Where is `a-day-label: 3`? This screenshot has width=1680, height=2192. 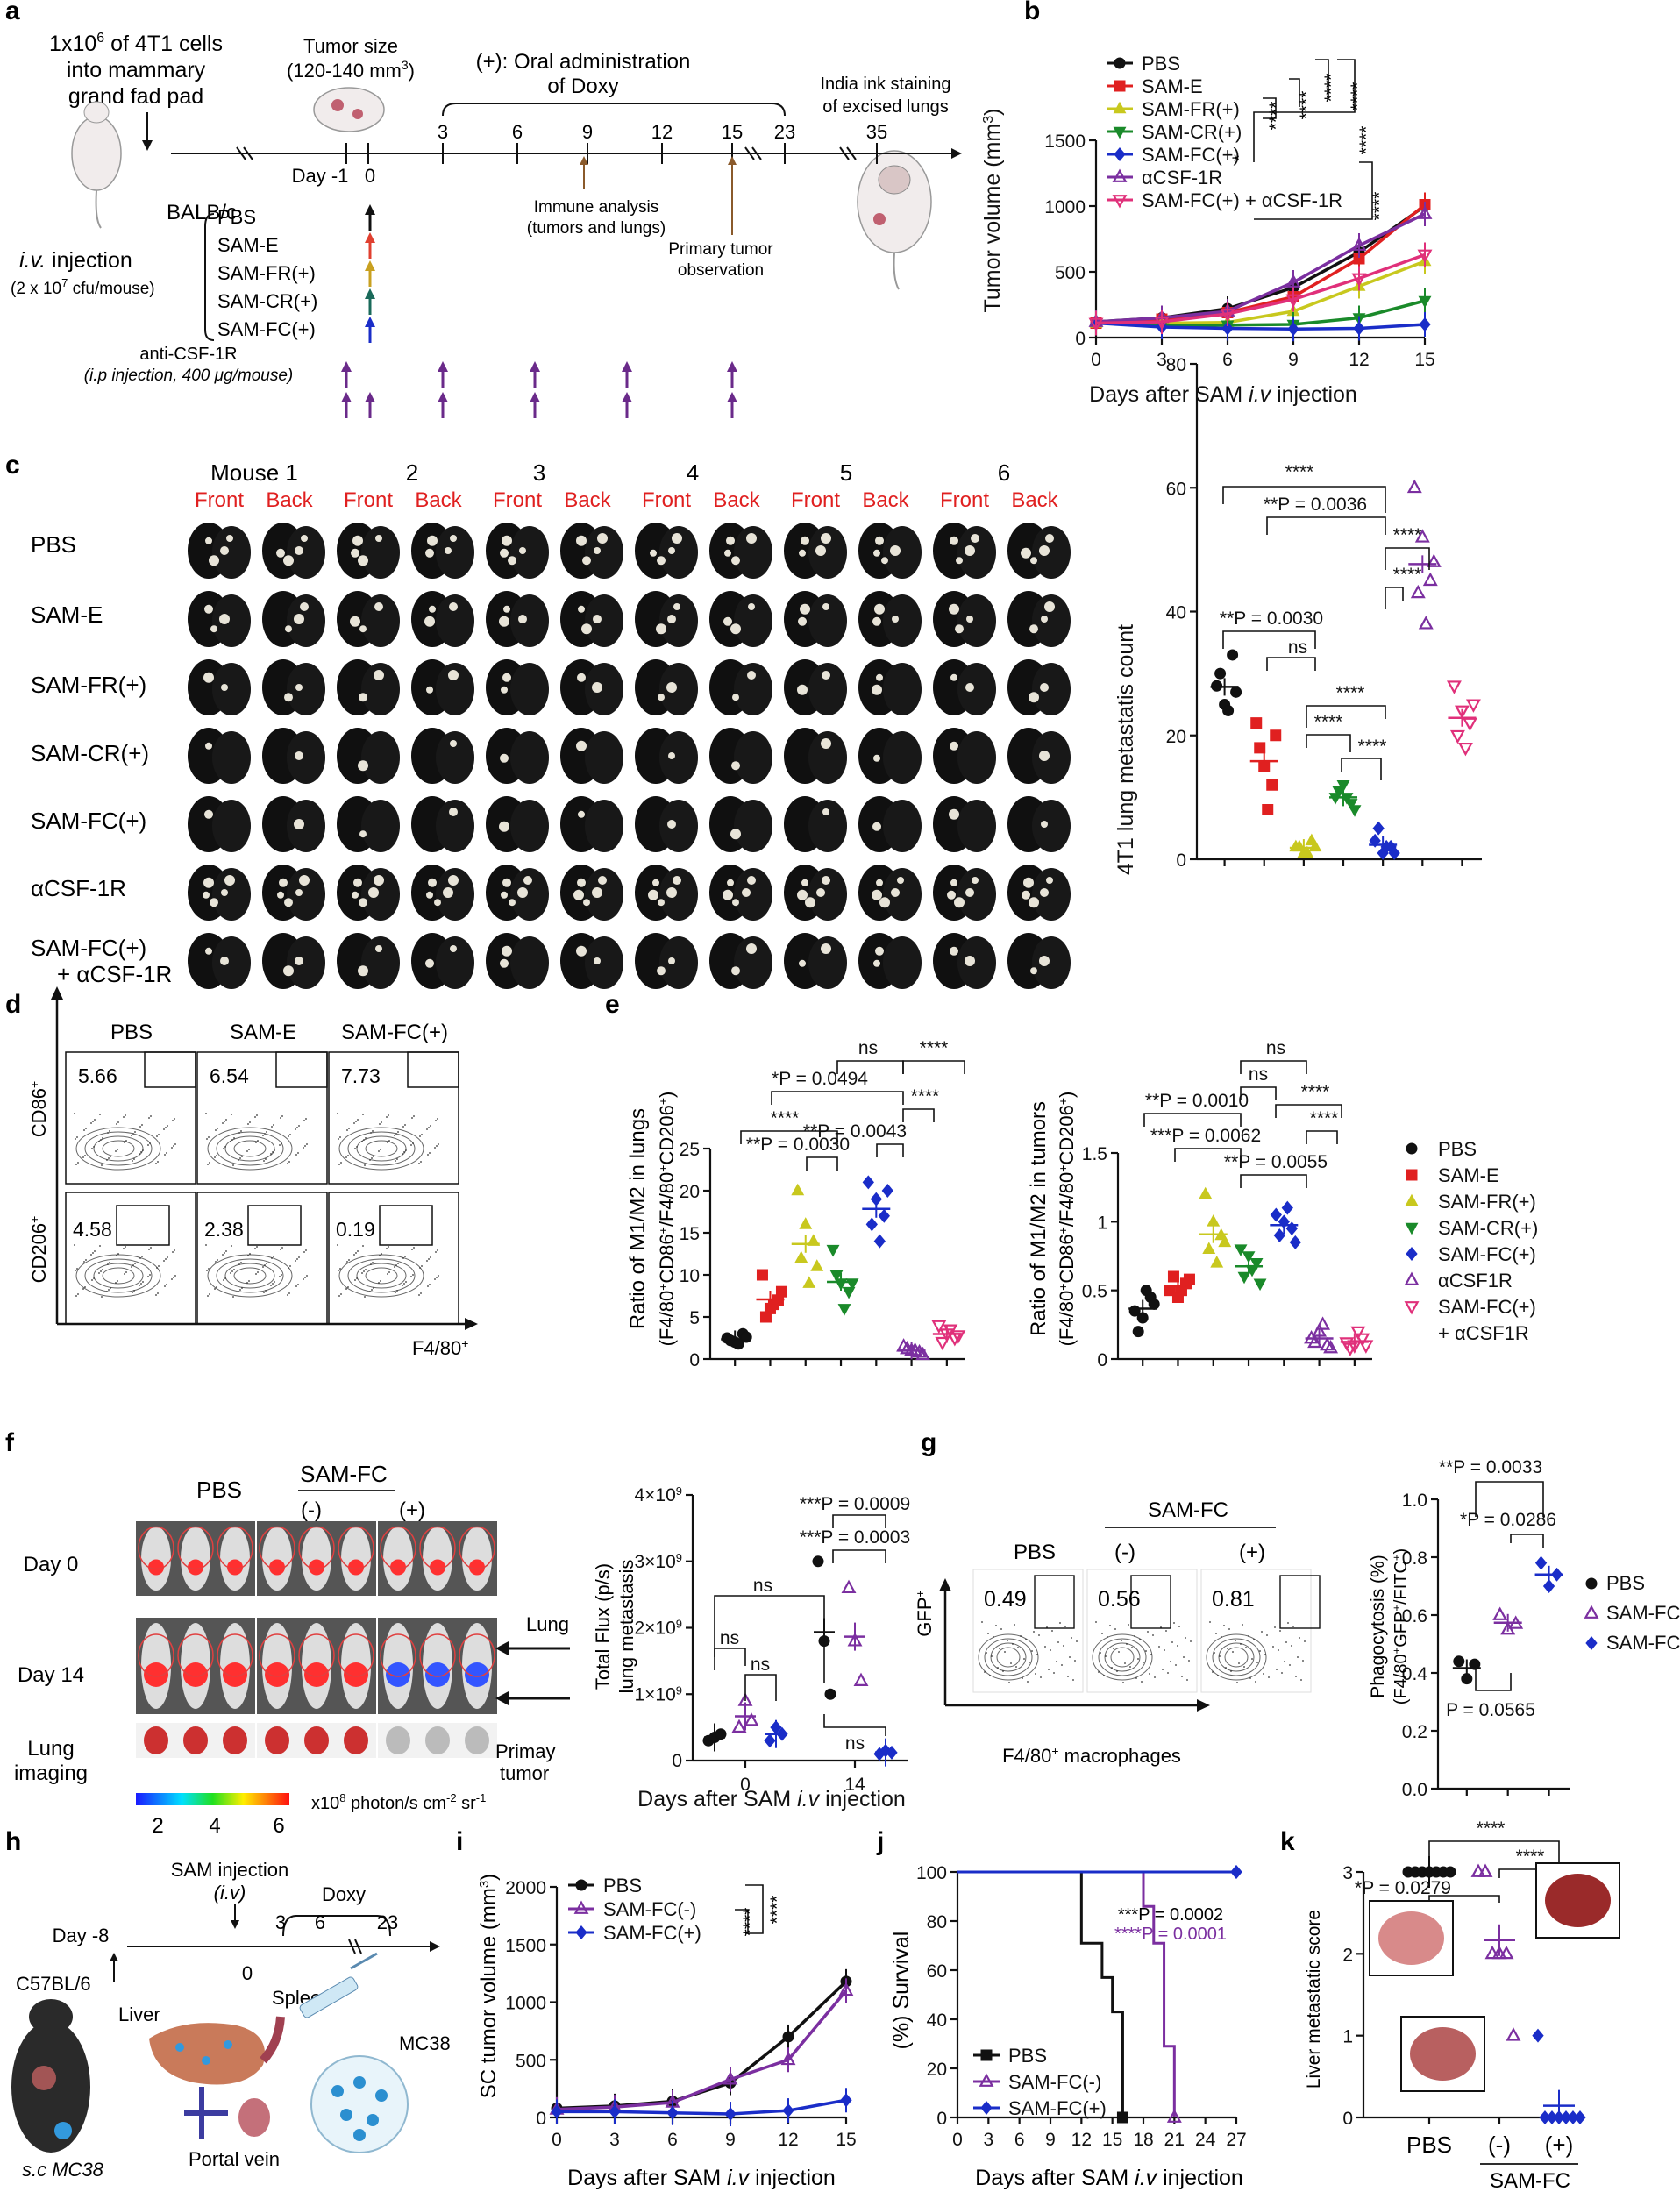 a-day-label: 3 is located at coordinates (443, 132).